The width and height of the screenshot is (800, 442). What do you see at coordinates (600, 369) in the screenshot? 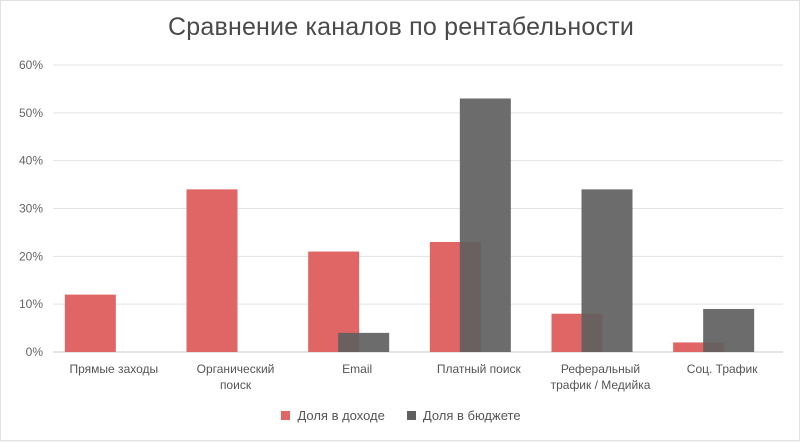
I see `x-tick-label: Реферальный` at bounding box center [600, 369].